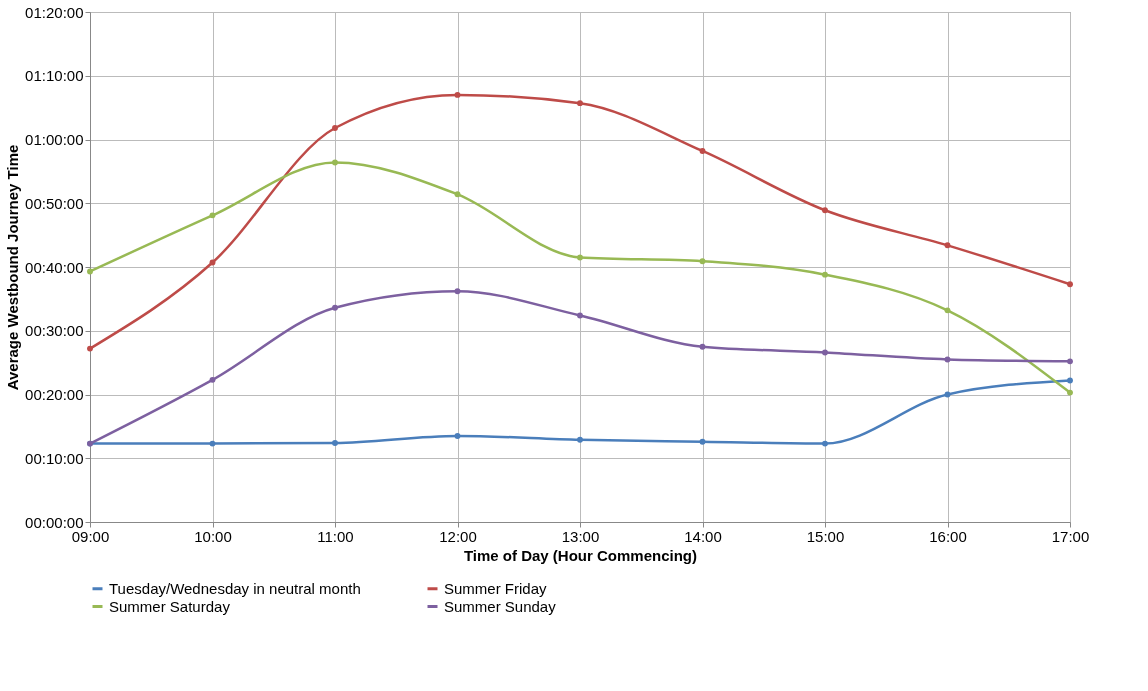 The height and width of the screenshot is (691, 1148). What do you see at coordinates (54, 76) in the screenshot?
I see `y-tick-label: 01:10:00` at bounding box center [54, 76].